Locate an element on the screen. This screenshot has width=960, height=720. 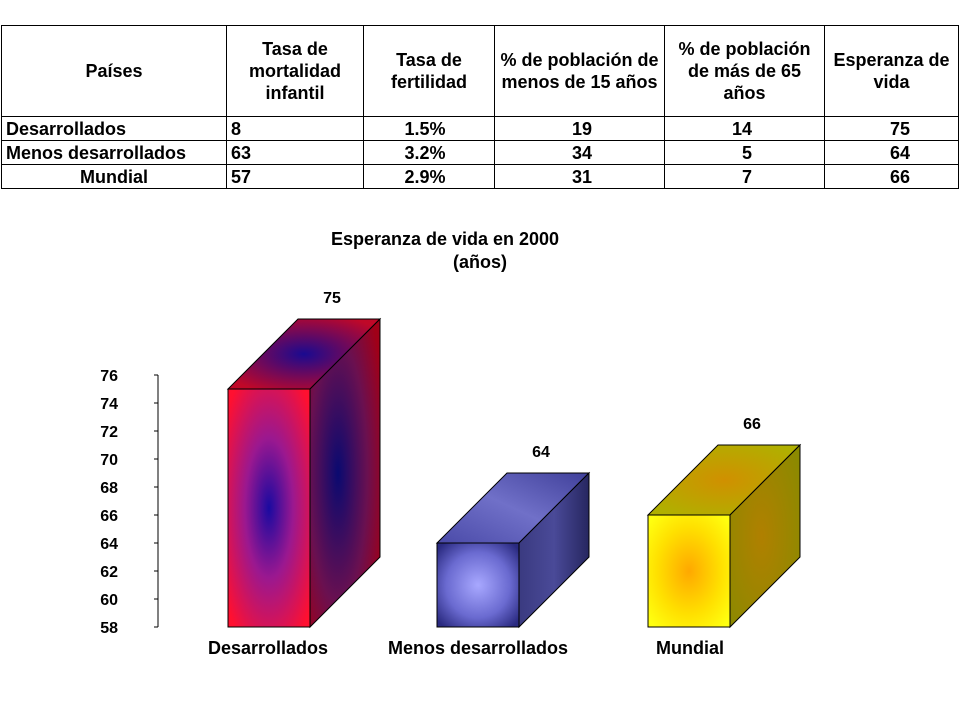
table-row: Menos desarrollados 63 3.2% 34 5 64 is located at coordinates (480, 152).